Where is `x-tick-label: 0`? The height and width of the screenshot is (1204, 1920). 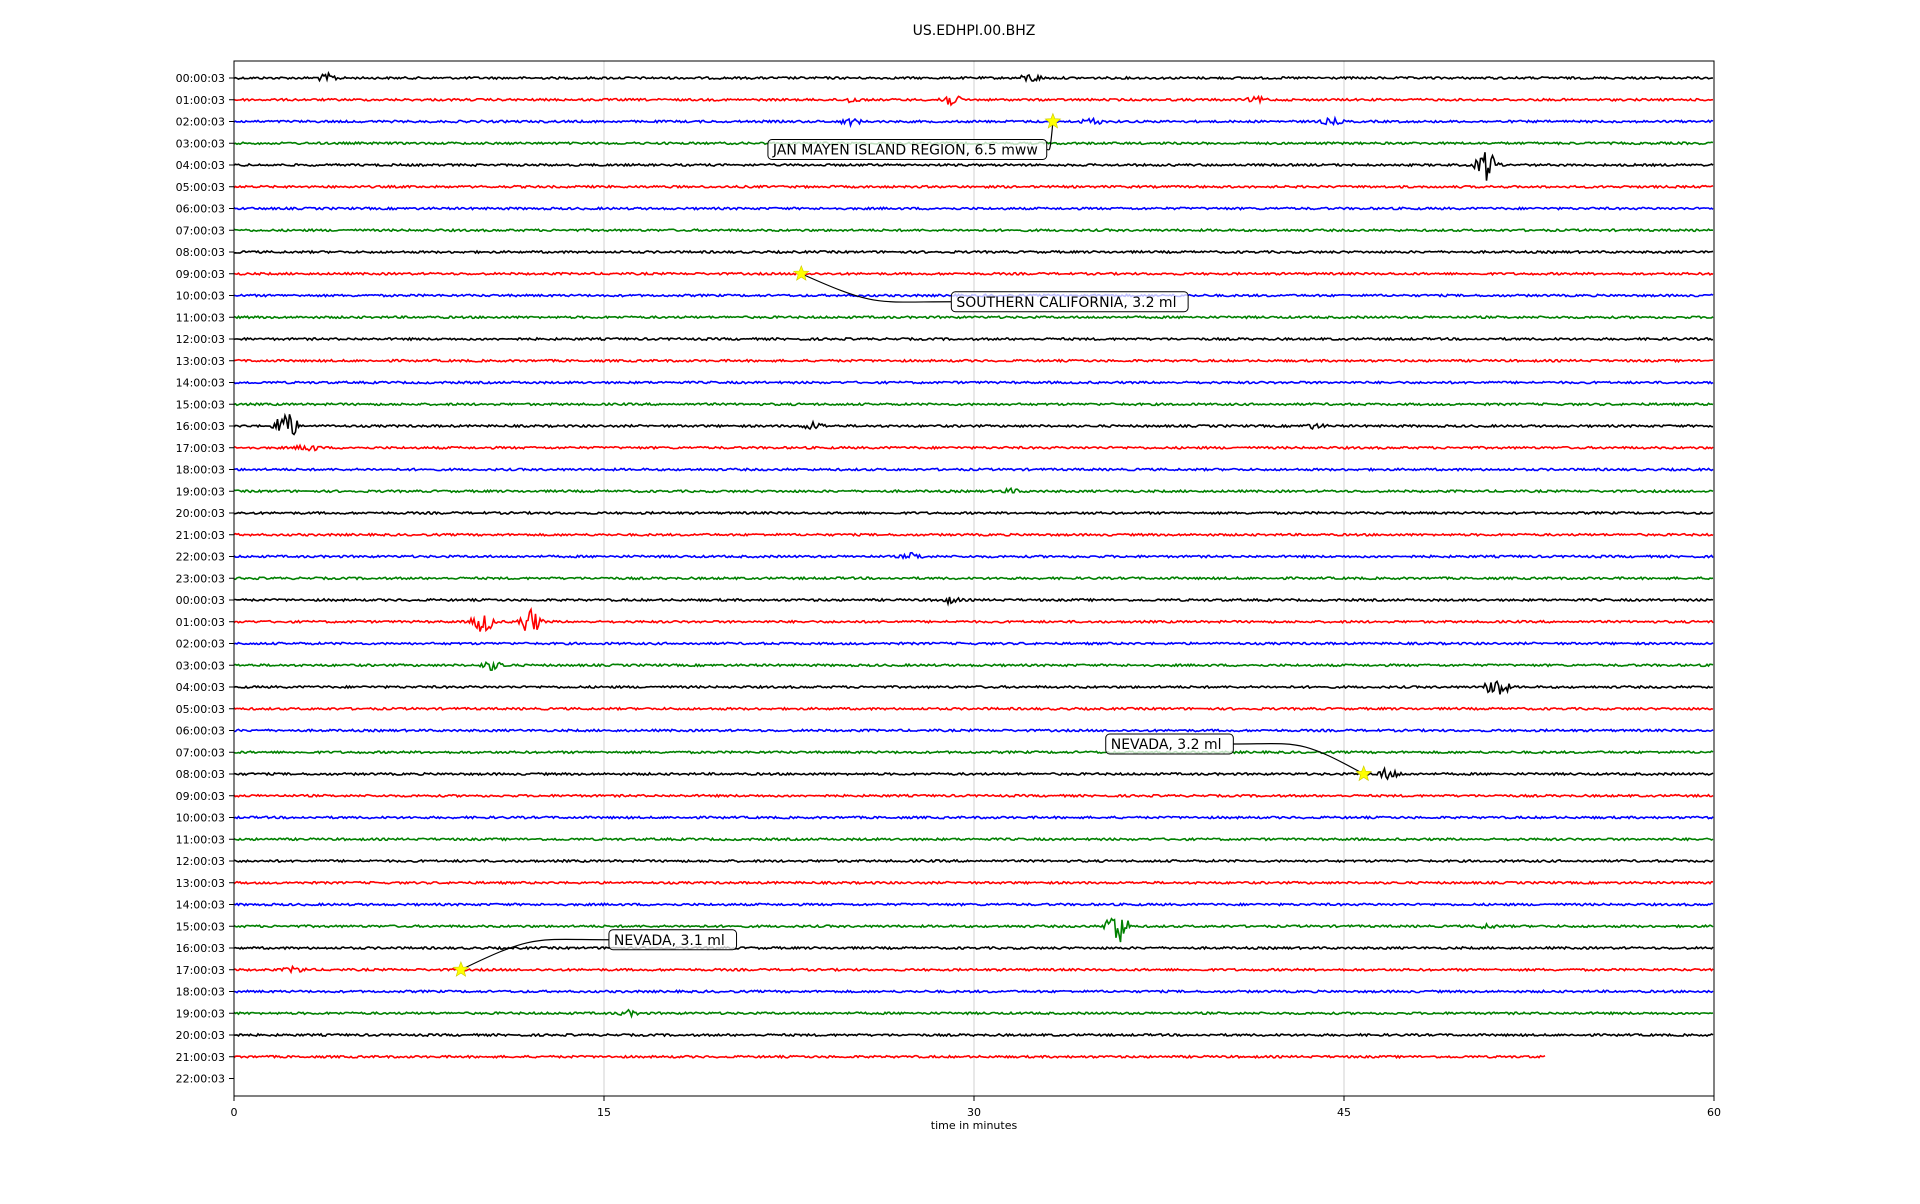
x-tick-label: 0 is located at coordinates (234, 1112).